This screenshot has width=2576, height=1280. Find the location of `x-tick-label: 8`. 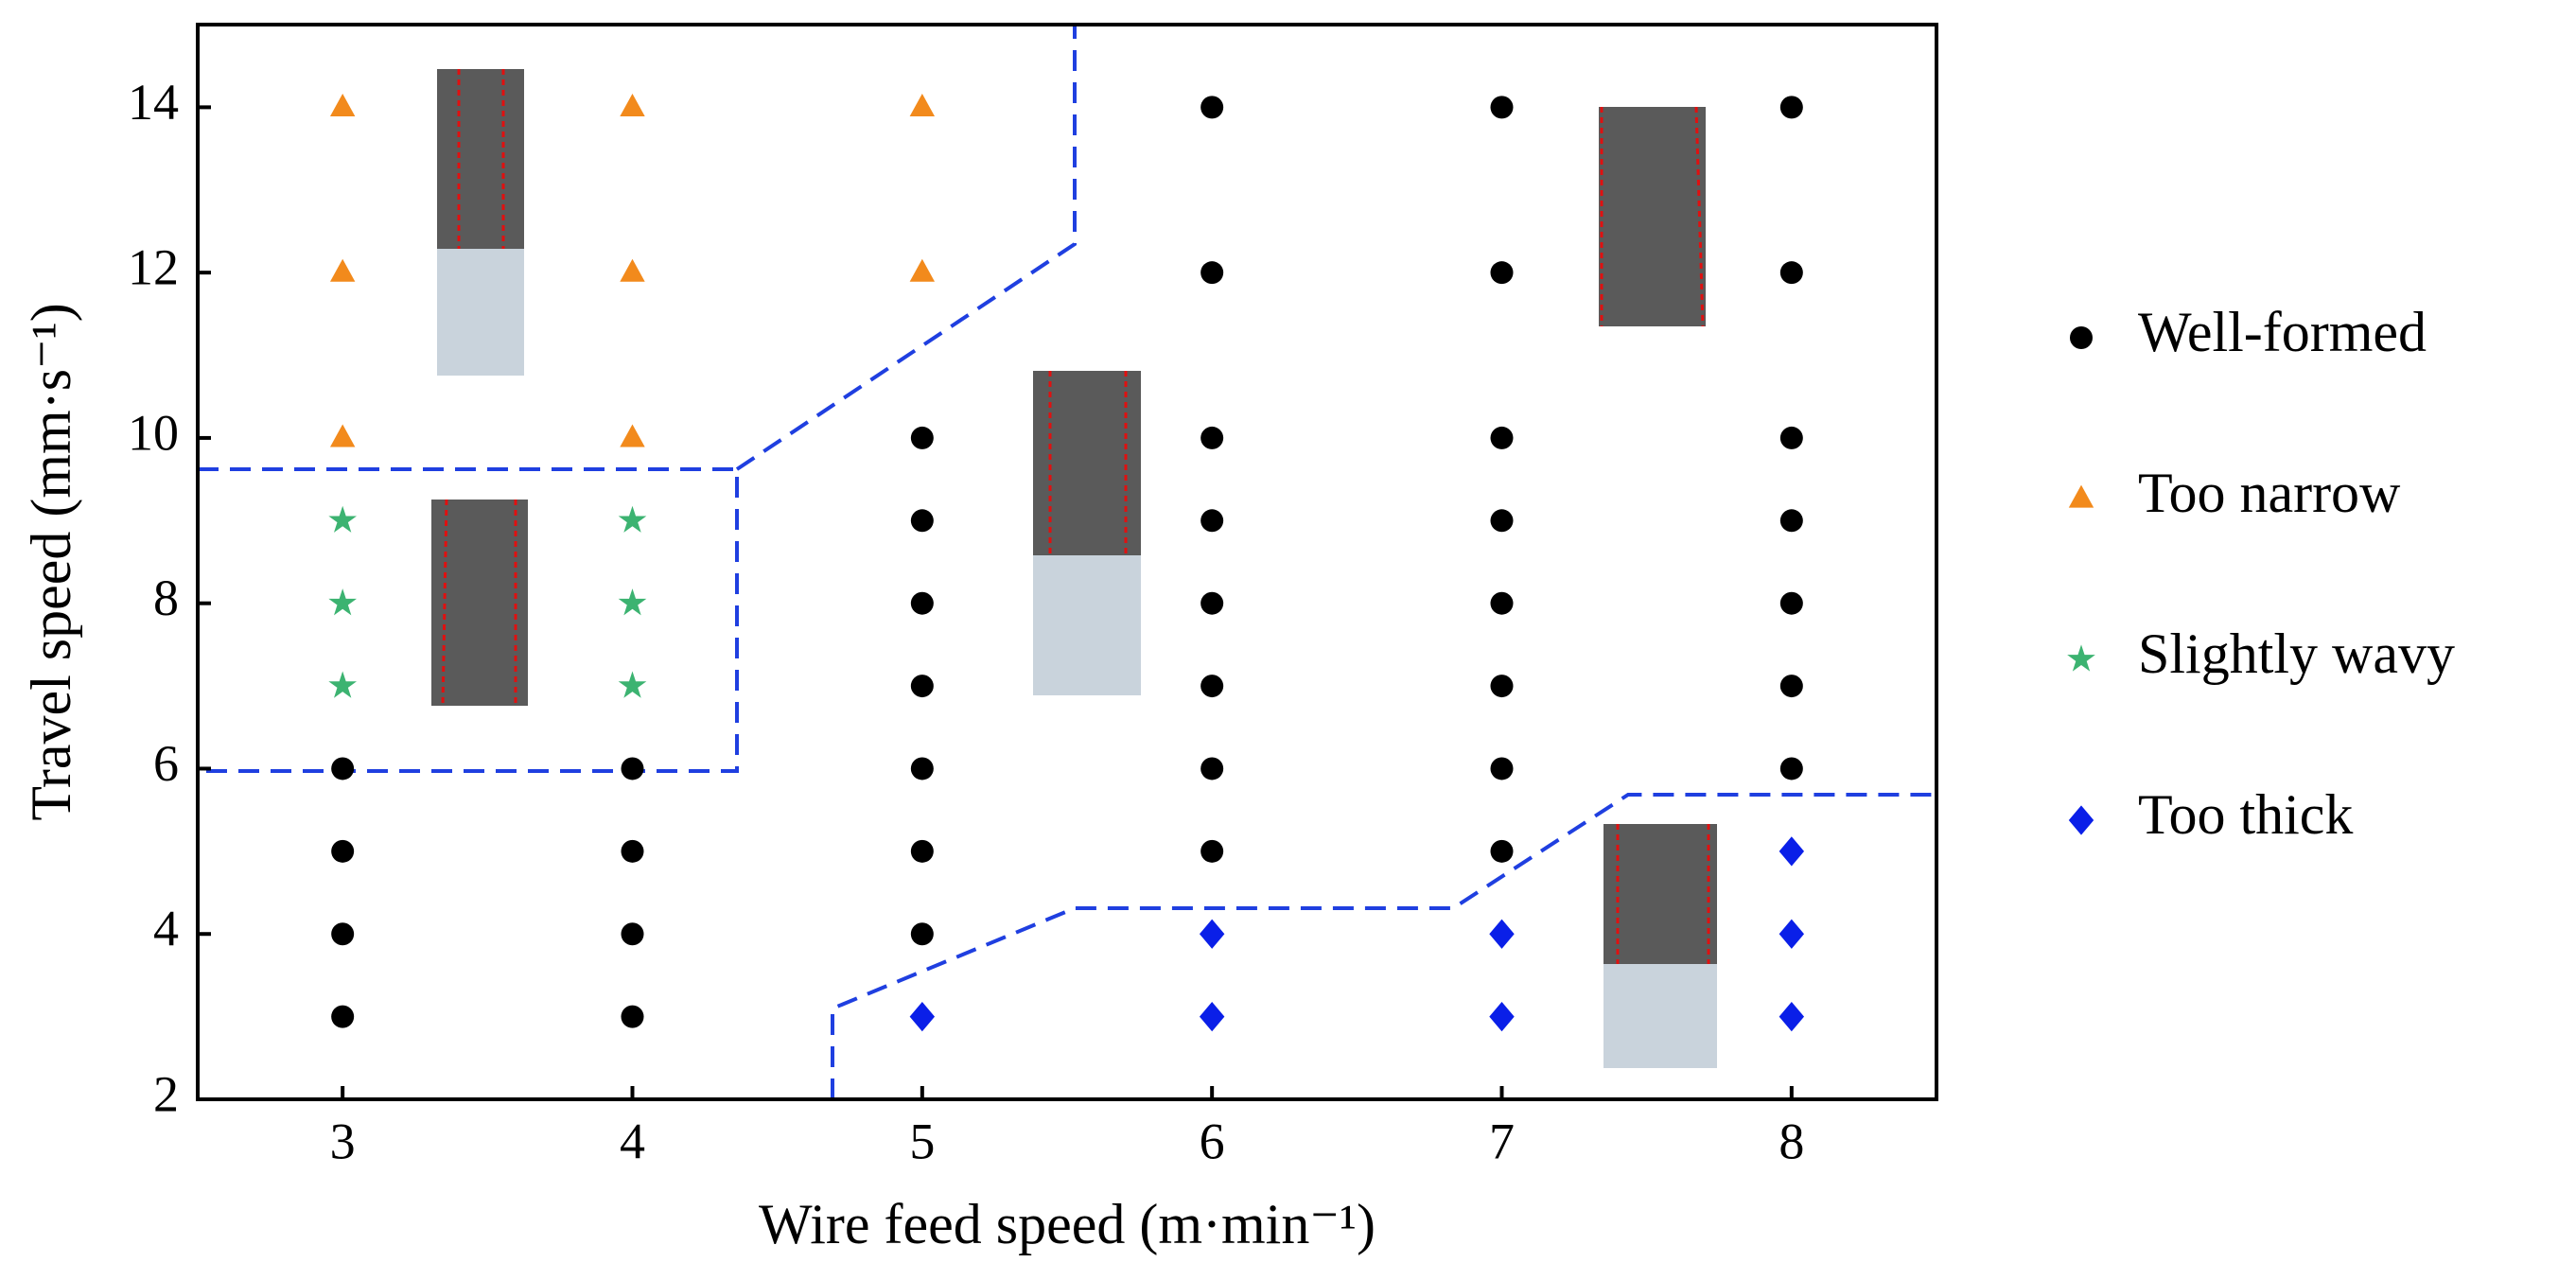

x-tick-label: 8 is located at coordinates (1792, 1141).